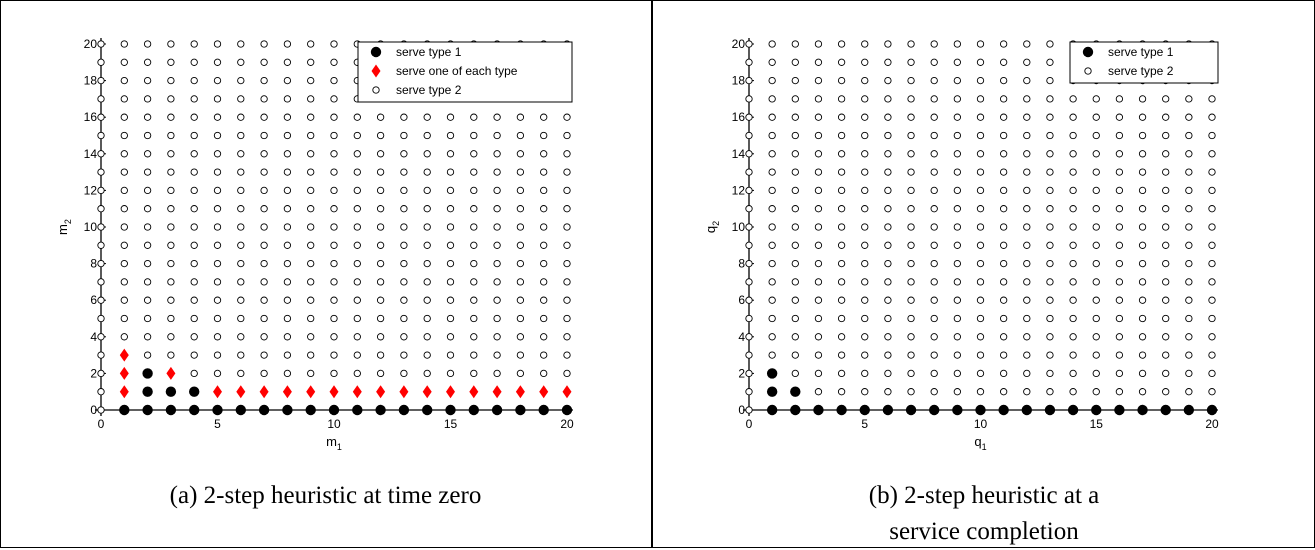  I want to click on panel-b-y-axis-label: q2, so click(712, 227).